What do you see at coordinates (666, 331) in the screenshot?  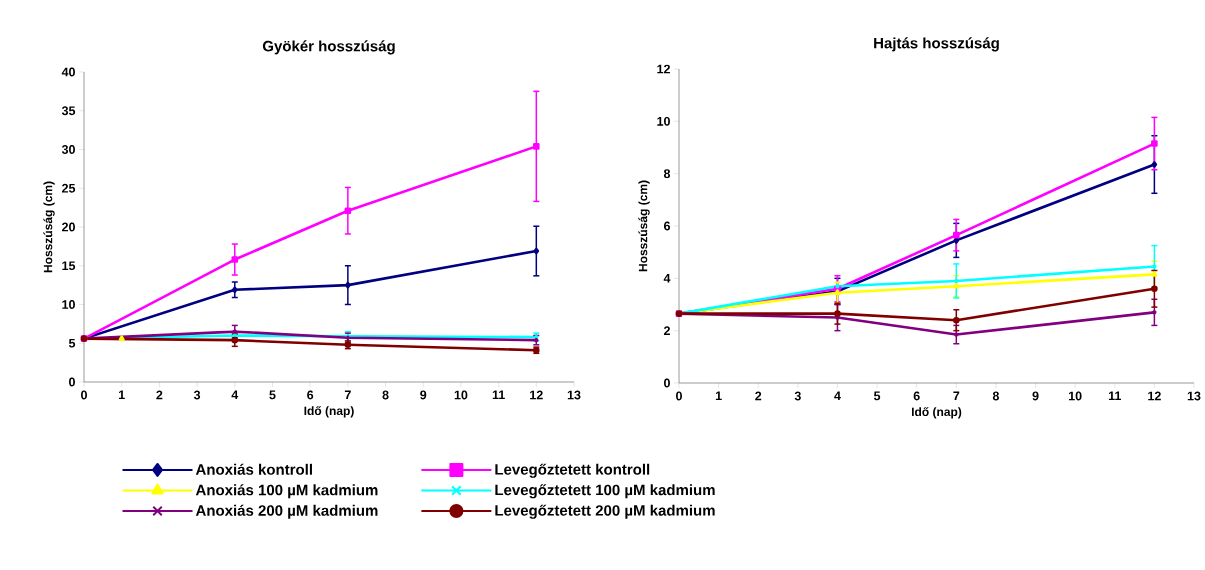 I see `y-tick-label: 2` at bounding box center [666, 331].